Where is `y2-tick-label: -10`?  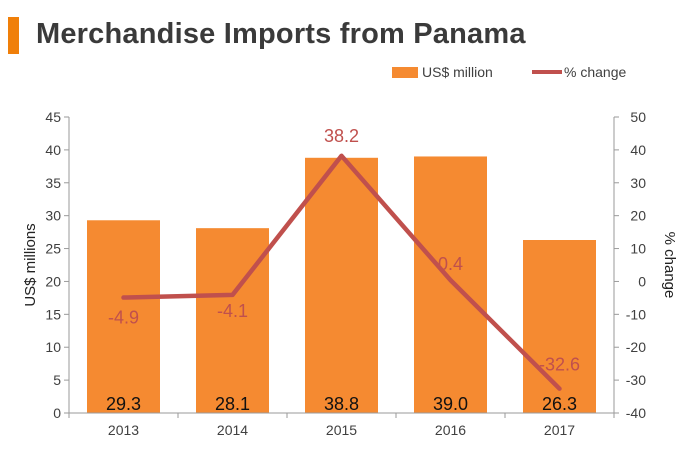 y2-tick-label: -10 is located at coordinates (636, 314).